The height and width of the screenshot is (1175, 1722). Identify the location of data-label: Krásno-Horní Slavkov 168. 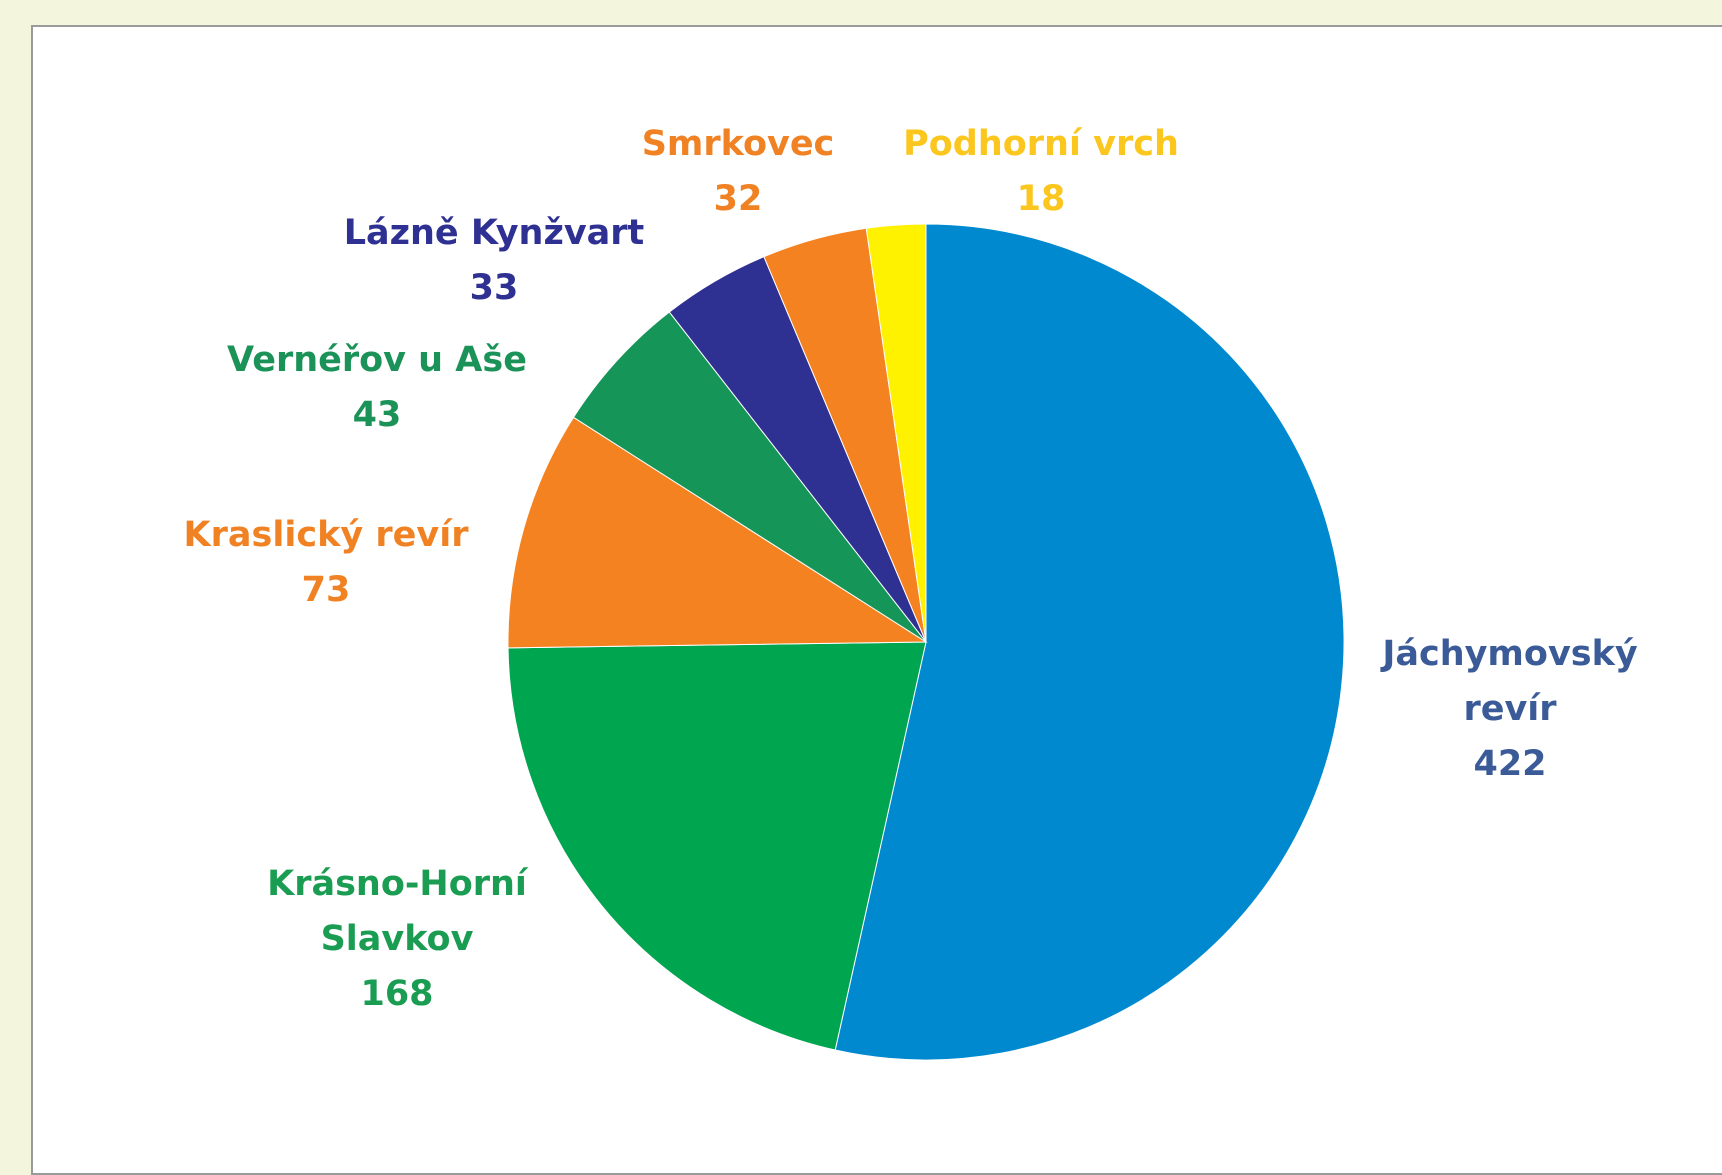
(397, 939).